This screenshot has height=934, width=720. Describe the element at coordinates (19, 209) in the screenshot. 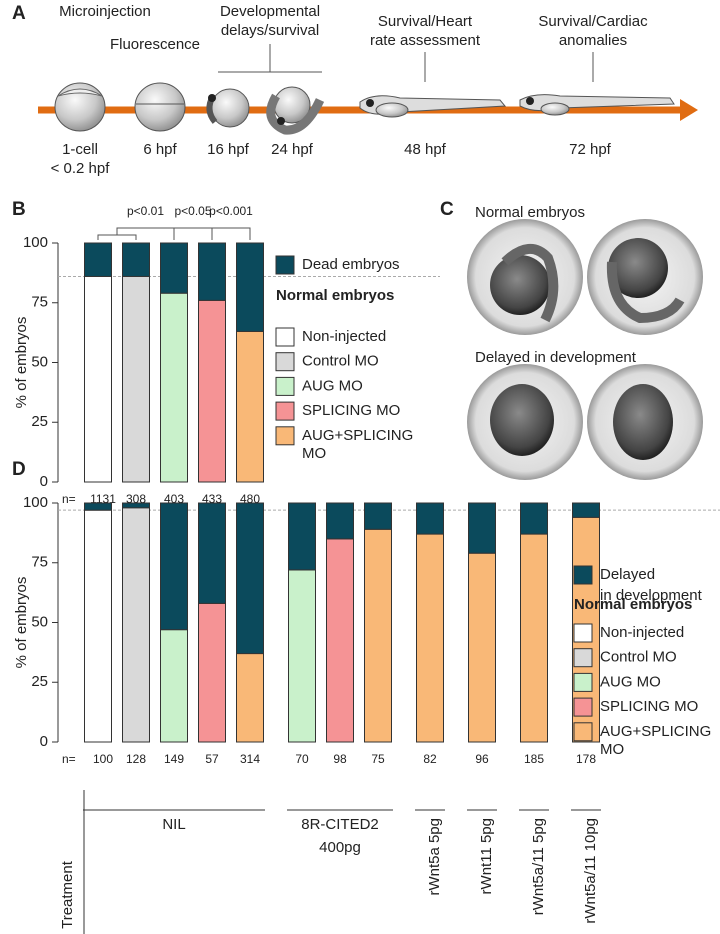

I see `panel-label: B` at that location.